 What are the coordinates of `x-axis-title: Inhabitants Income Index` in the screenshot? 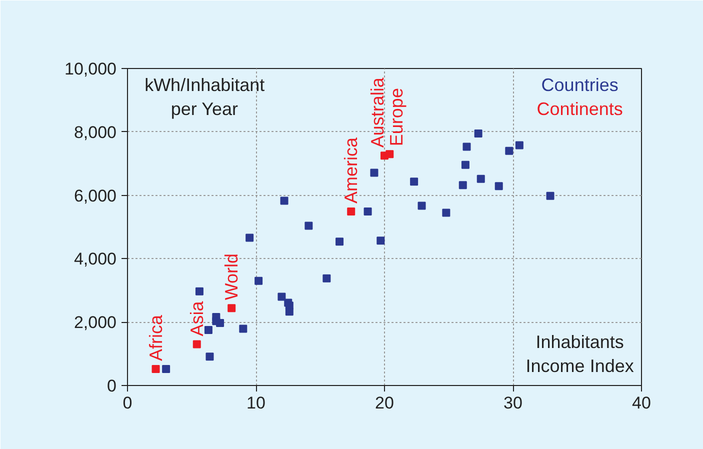 It's located at (580, 354).